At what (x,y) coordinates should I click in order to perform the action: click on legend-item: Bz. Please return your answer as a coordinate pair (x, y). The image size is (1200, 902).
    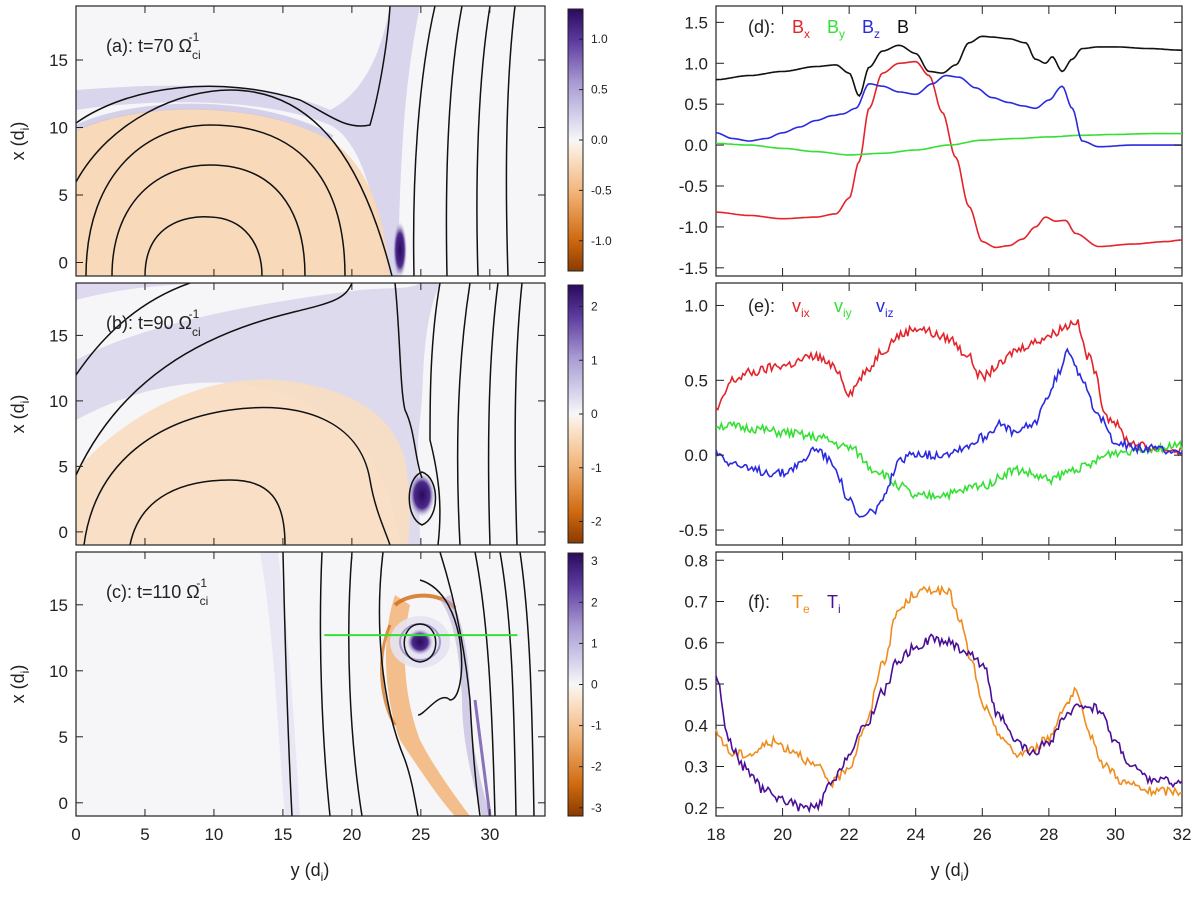
    Looking at the image, I should click on (871, 29).